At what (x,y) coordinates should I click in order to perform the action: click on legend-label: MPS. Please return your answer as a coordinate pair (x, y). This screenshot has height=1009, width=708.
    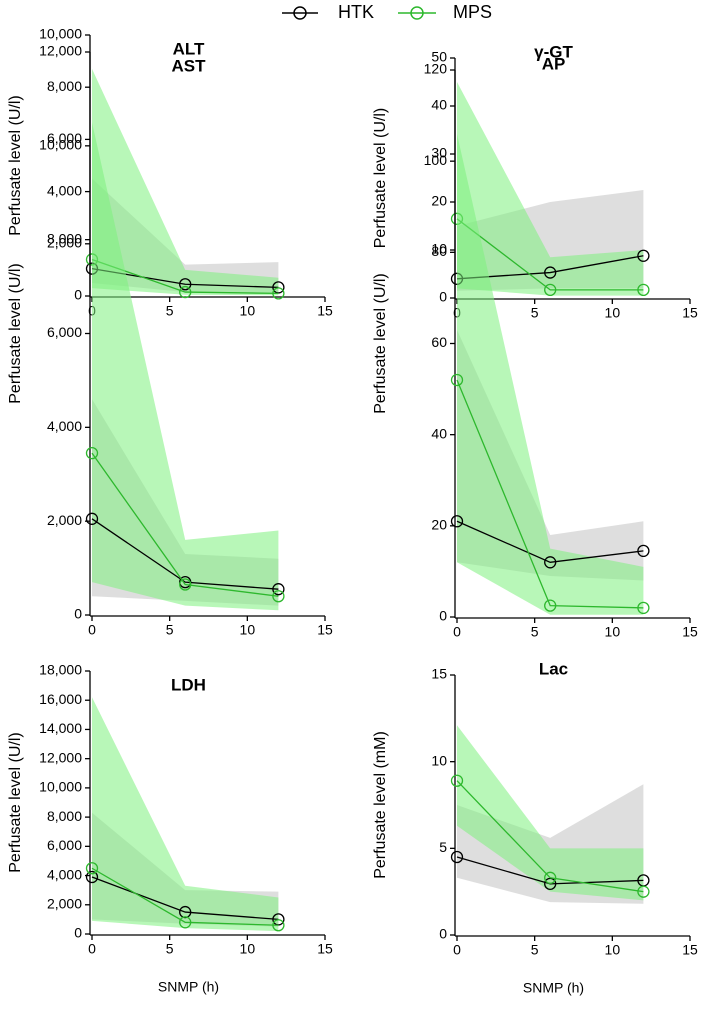
    Looking at the image, I should click on (472, 12).